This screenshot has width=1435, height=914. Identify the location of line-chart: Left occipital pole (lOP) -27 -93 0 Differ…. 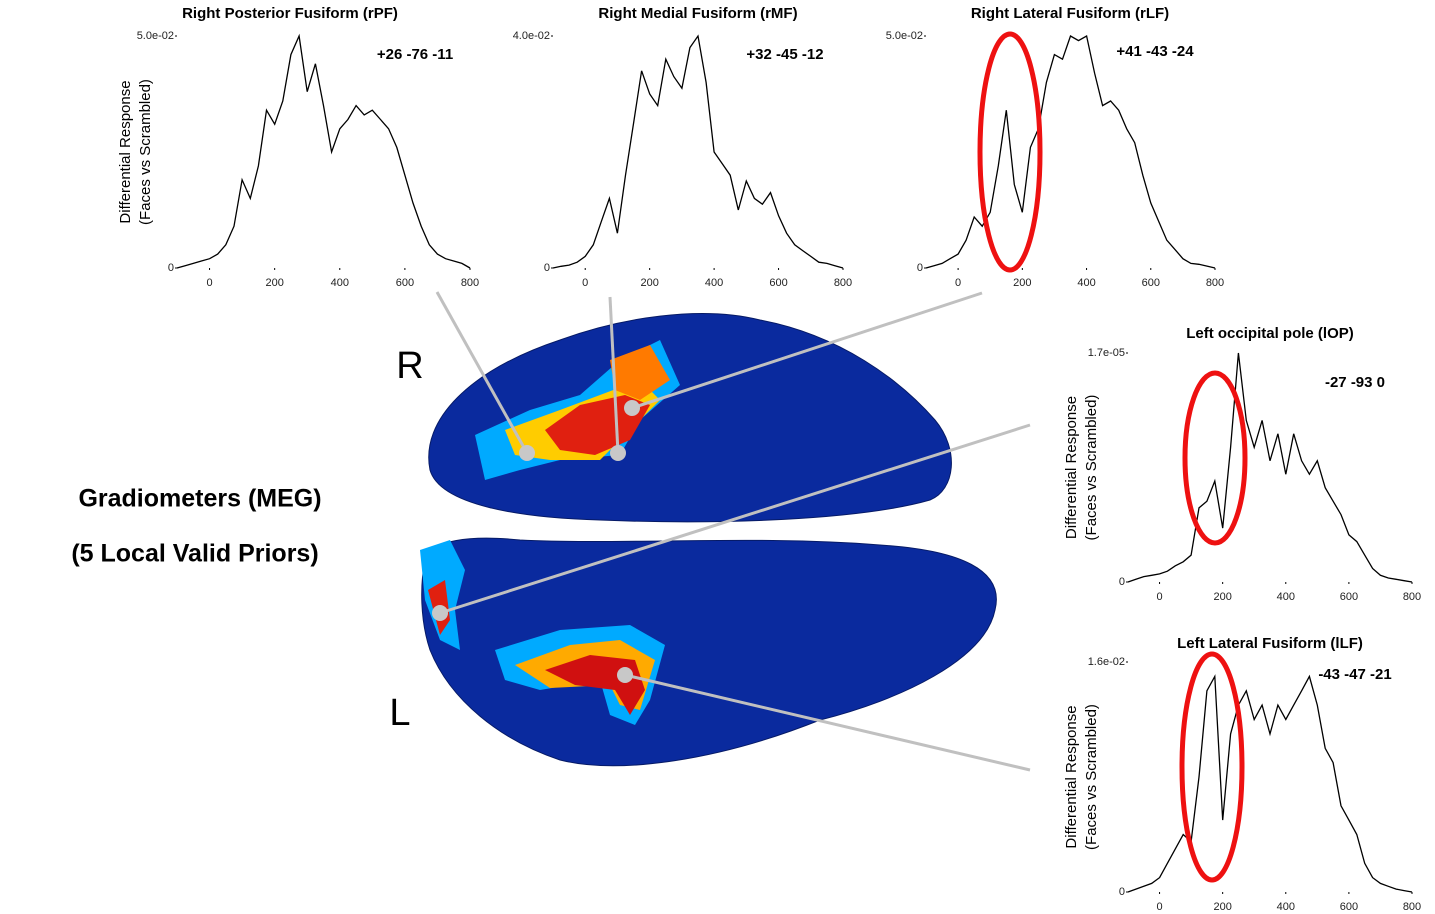
(1242, 464).